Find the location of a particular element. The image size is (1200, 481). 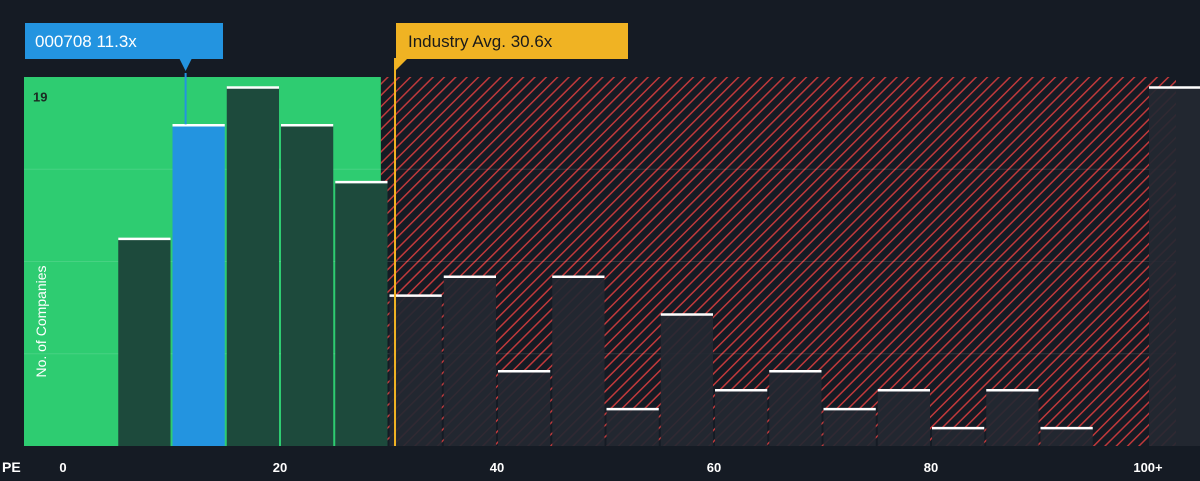

x-tick-label: 20 is located at coordinates (280, 467).